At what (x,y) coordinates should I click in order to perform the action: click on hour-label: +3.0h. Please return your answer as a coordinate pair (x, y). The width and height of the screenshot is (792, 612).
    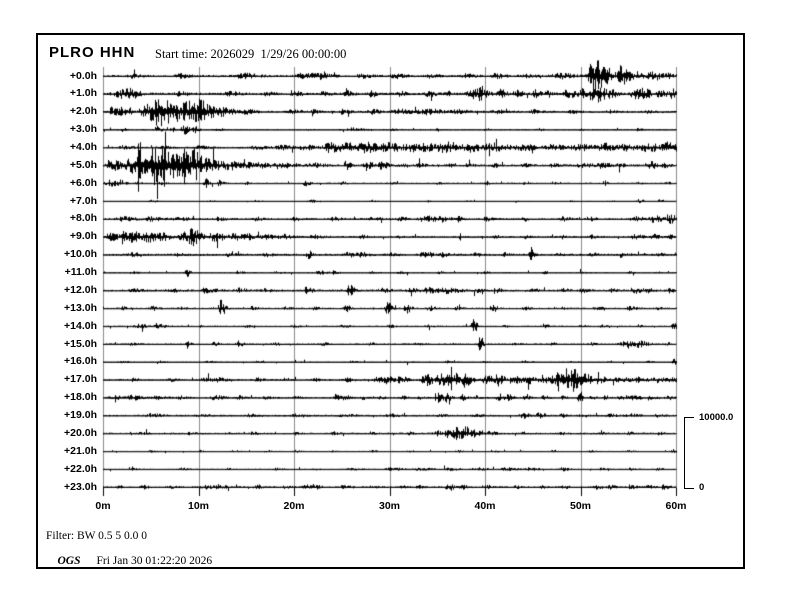
    Looking at the image, I should click on (83, 129).